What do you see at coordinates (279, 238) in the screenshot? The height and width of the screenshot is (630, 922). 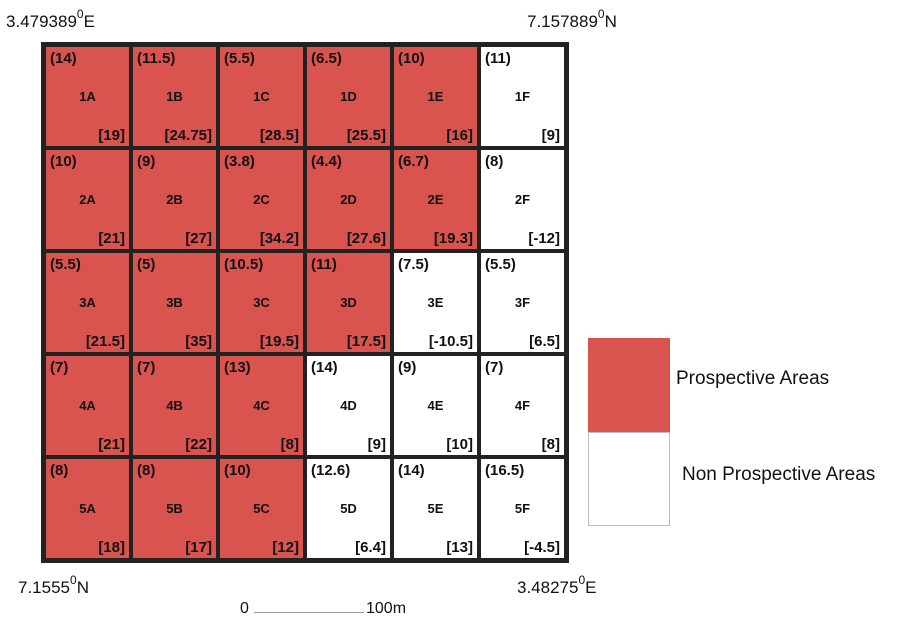 I see `cell-value-bottom: [34.2]` at bounding box center [279, 238].